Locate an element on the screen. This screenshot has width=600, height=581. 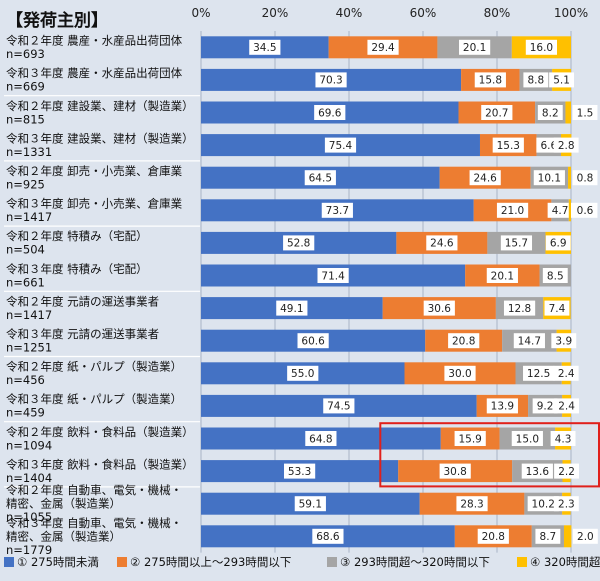
data-label: 13.9 is located at coordinates (502, 407).